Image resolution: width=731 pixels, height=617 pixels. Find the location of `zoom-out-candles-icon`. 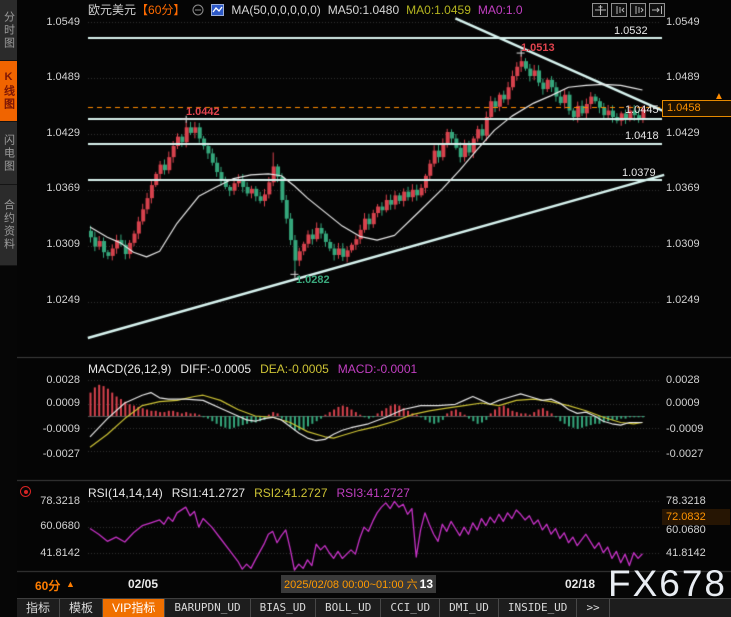

zoom-out-candles-icon is located at coordinates (619, 10).